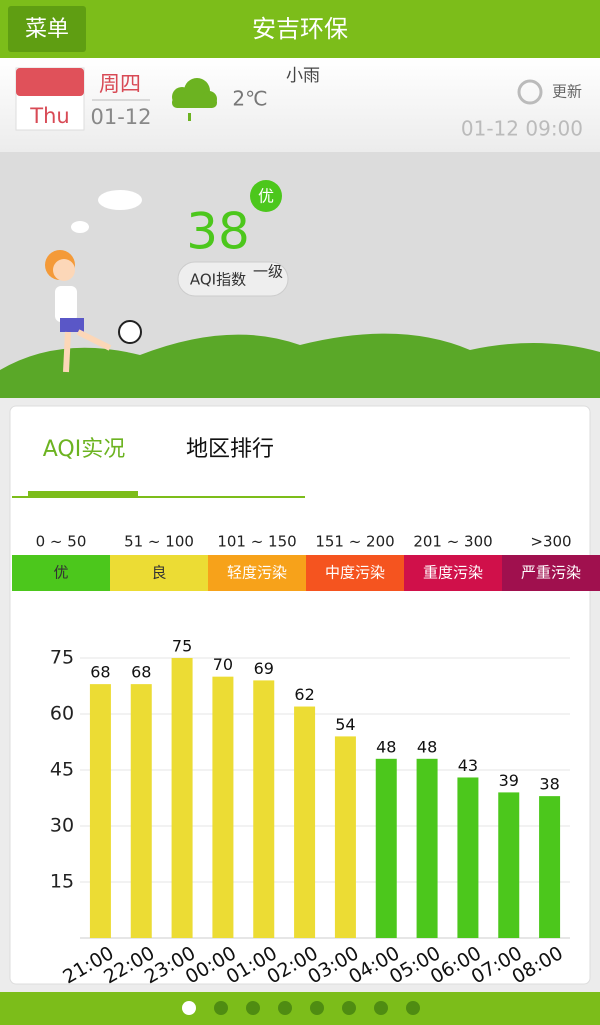  I want to click on data-label: 43, so click(468, 765).